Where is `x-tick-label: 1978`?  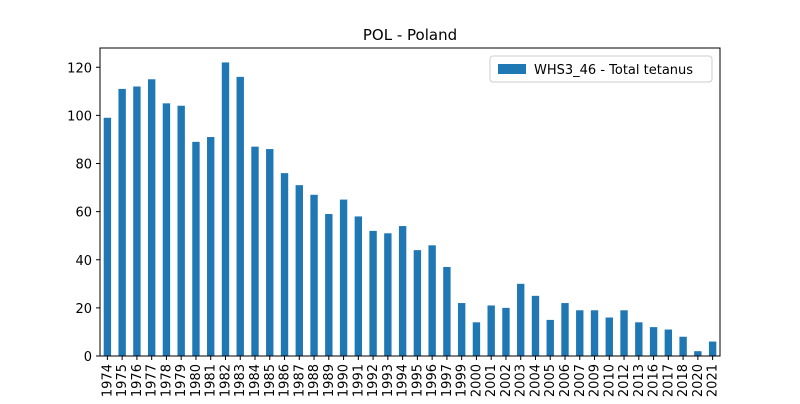
x-tick-label: 1978 is located at coordinates (166, 380).